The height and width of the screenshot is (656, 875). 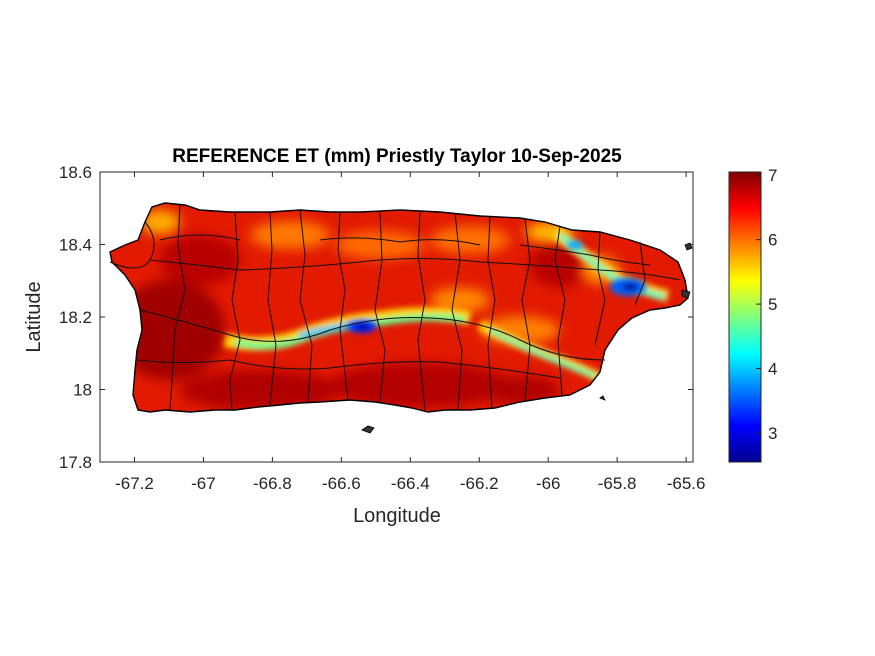 I want to click on x-axis-label: Longitude, so click(x=397, y=516).